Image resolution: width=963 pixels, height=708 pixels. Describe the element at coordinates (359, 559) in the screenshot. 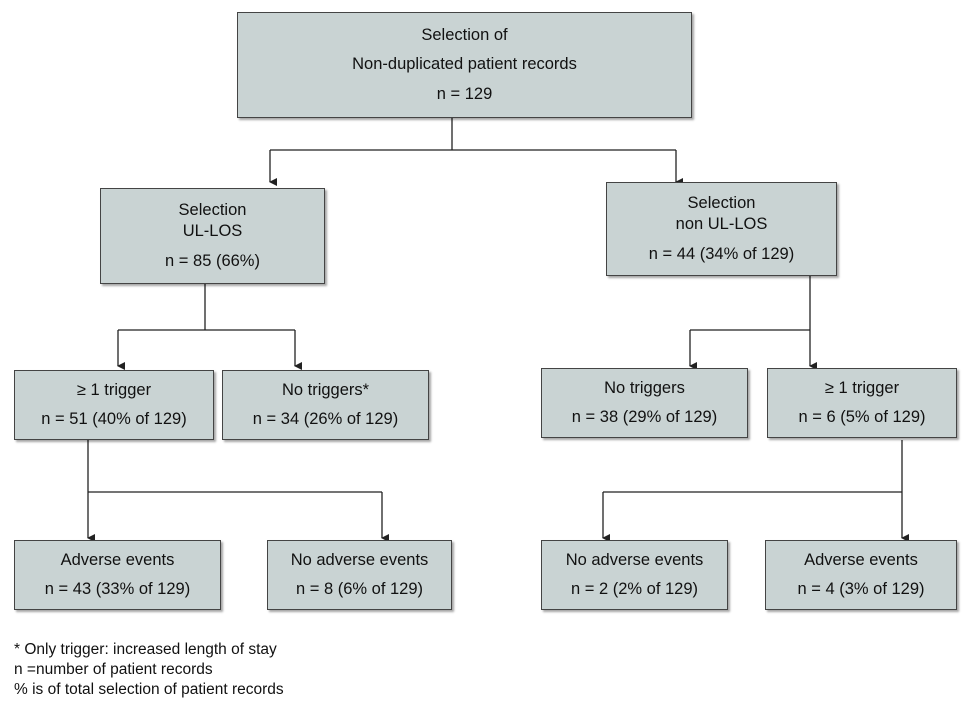

I see `ul-no-adverse-line1: No adverse events` at that location.